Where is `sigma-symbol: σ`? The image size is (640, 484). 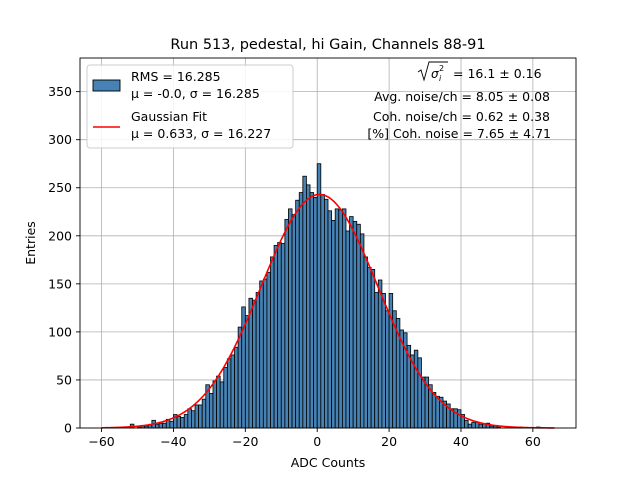 sigma-symbol: σ is located at coordinates (435, 74).